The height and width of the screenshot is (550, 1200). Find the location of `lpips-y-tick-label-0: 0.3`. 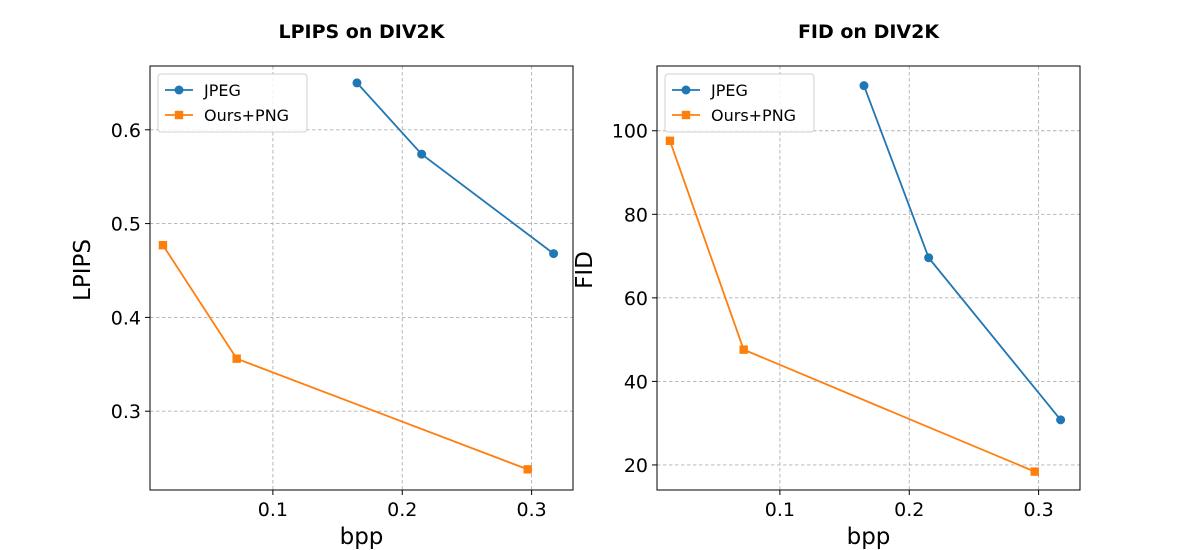

lpips-y-tick-label-0: 0.3 is located at coordinates (126, 412).